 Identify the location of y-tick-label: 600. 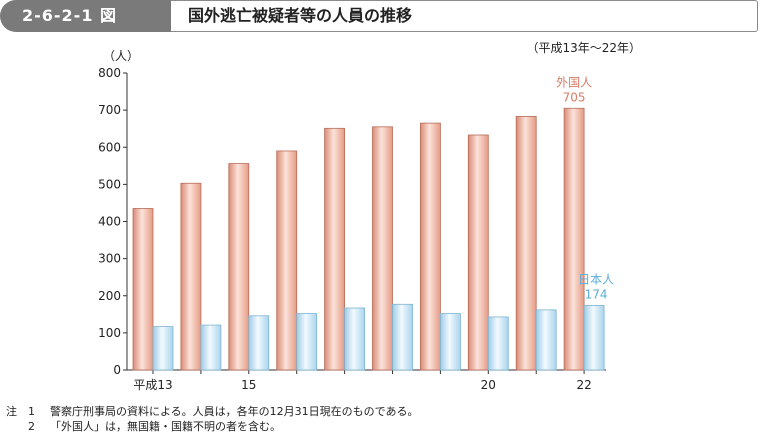
(109, 147).